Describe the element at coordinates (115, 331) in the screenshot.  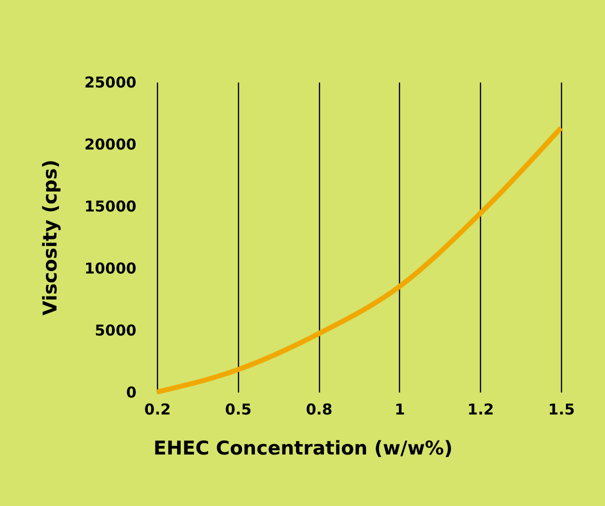
I see `y-tick-label: 5000` at that location.